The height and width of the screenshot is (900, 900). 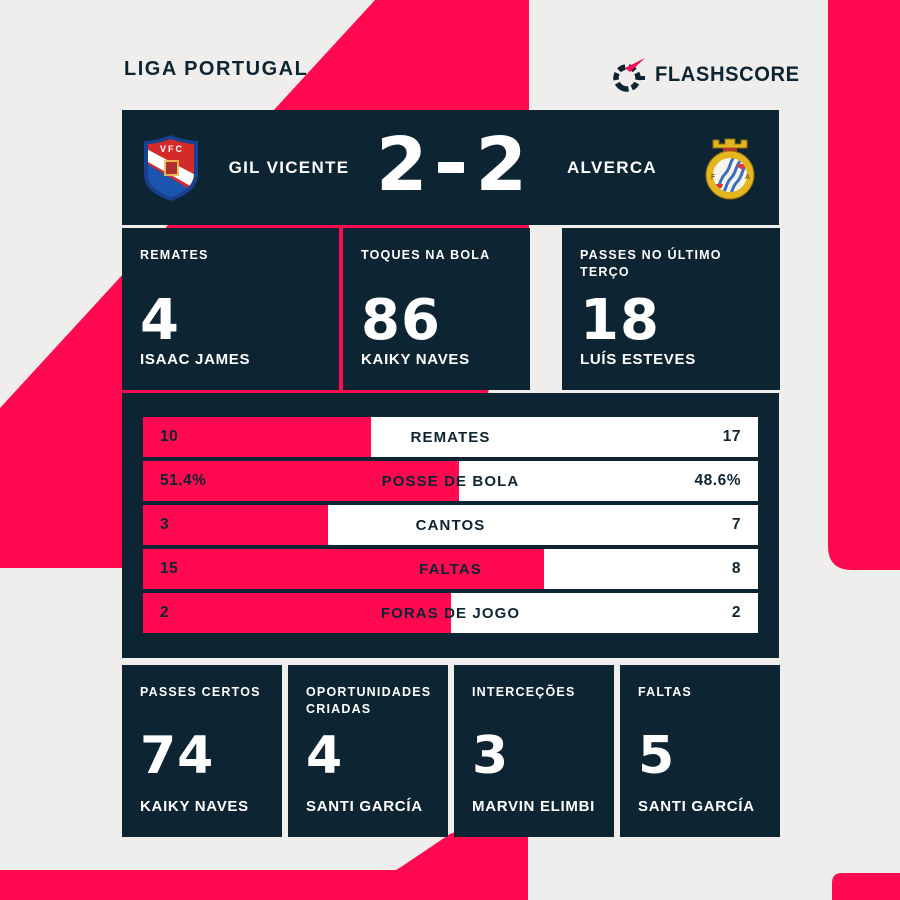 What do you see at coordinates (657, 756) in the screenshot?
I see `stat-value: 5` at bounding box center [657, 756].